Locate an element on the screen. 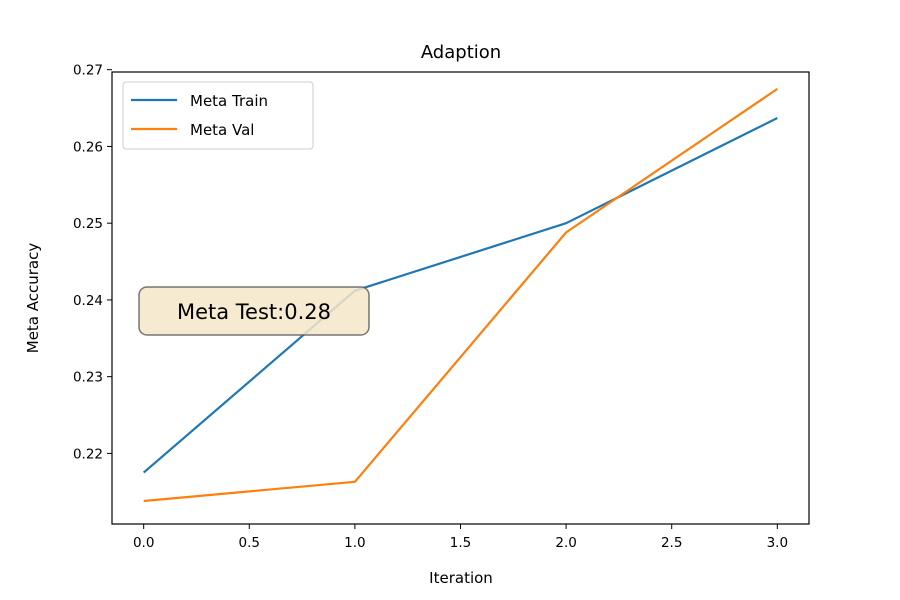 The height and width of the screenshot is (600, 900). x-axis-ticks: 0.0 0.5 1.0 1.5 2.0 2.5 3.0 is located at coordinates (460, 537).